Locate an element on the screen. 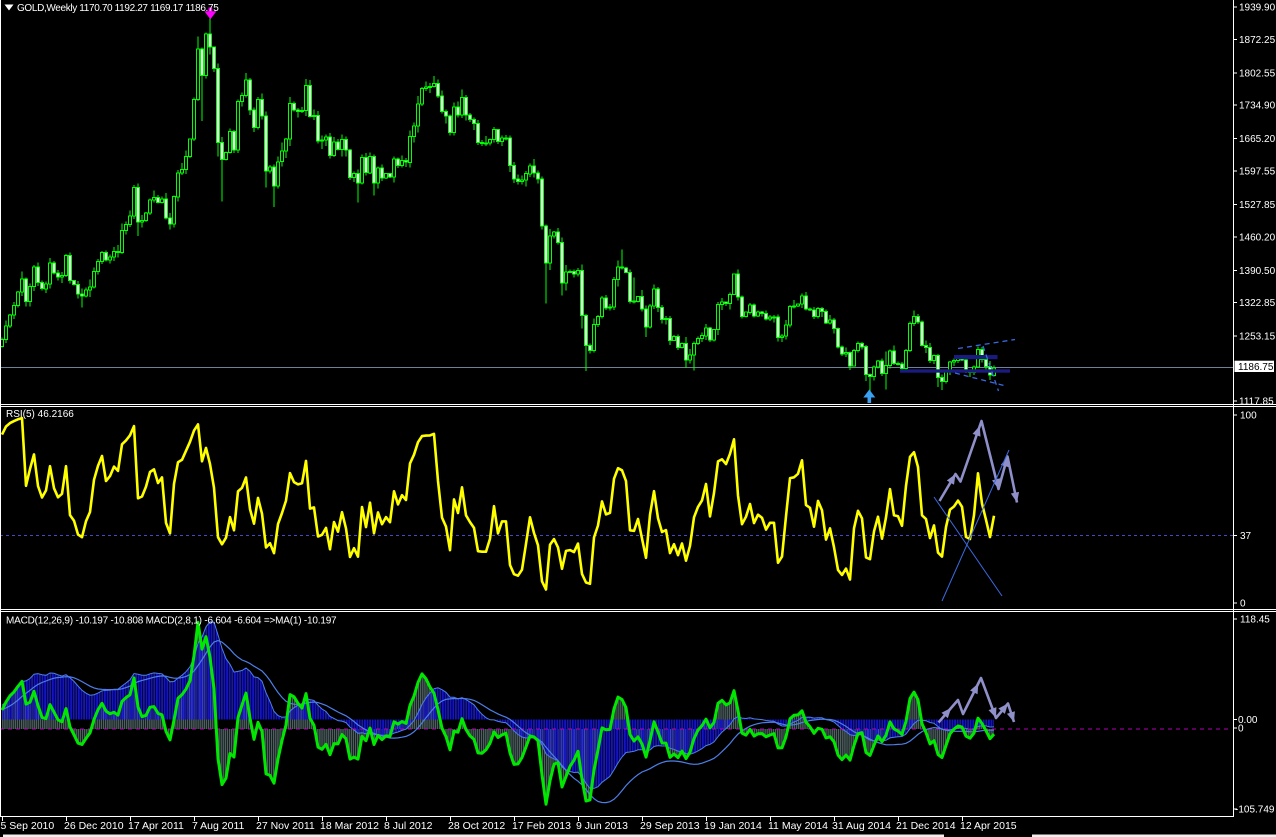 Image resolution: width=1276 pixels, height=837 pixels. svg-text: 1460.20 is located at coordinates (1257, 237).